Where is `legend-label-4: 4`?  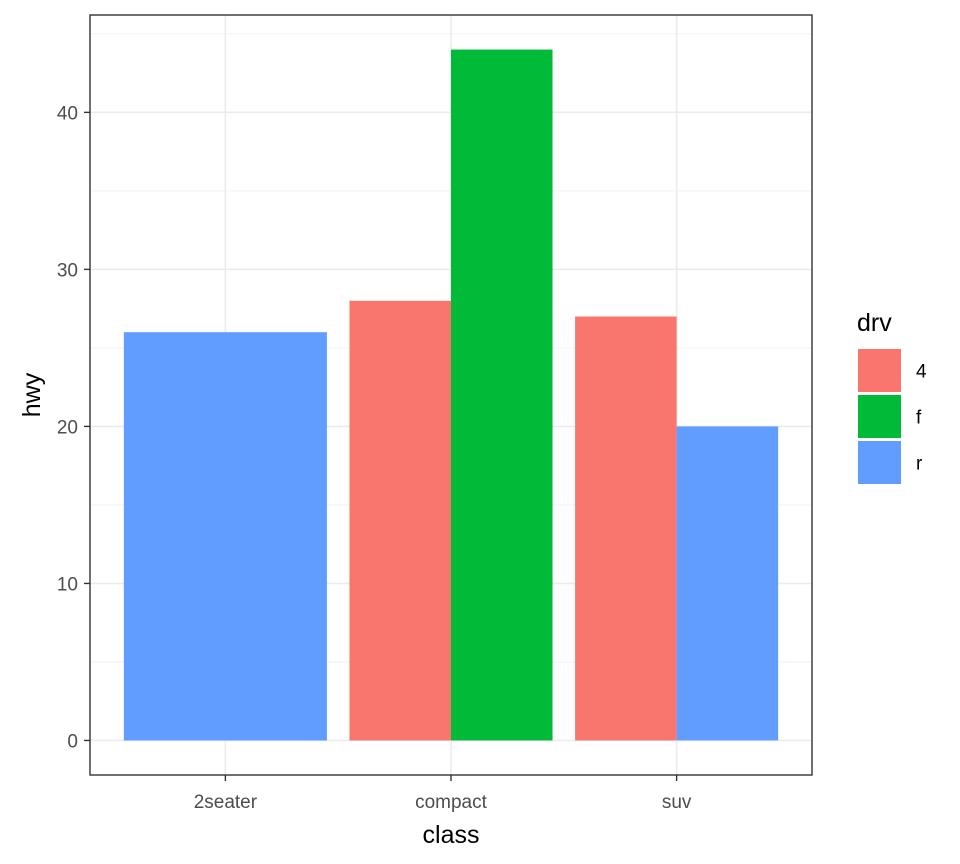 legend-label-4: 4 is located at coordinates (921, 372).